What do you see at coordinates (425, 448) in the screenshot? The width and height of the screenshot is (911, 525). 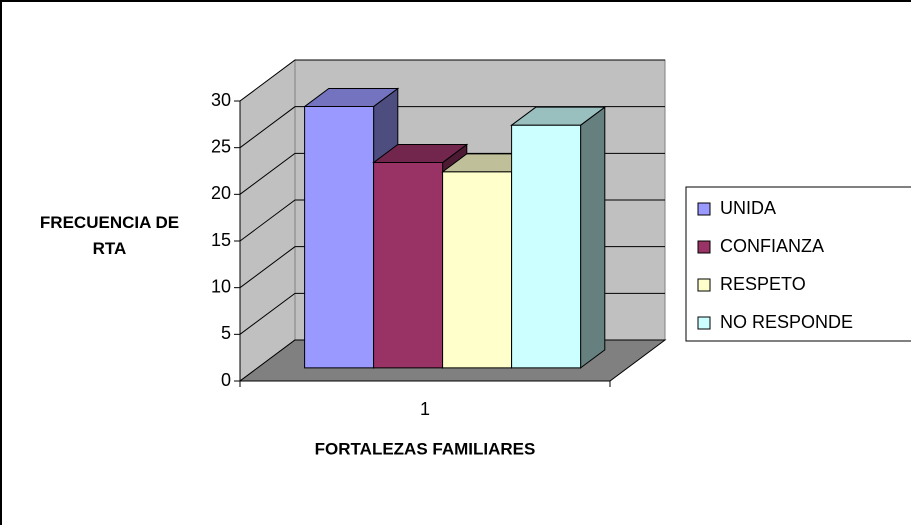 I see `x-axis-title: FORTALEZAS FAMILIARES` at bounding box center [425, 448].